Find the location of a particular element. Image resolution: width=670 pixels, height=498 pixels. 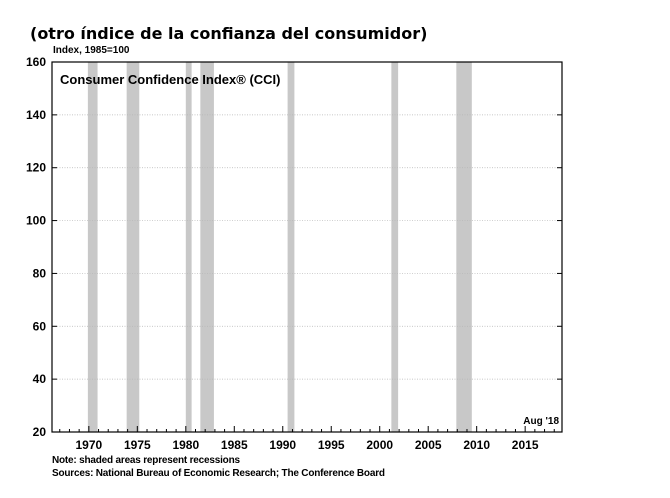

xtick-label-1975: 1975 is located at coordinates (137, 445).